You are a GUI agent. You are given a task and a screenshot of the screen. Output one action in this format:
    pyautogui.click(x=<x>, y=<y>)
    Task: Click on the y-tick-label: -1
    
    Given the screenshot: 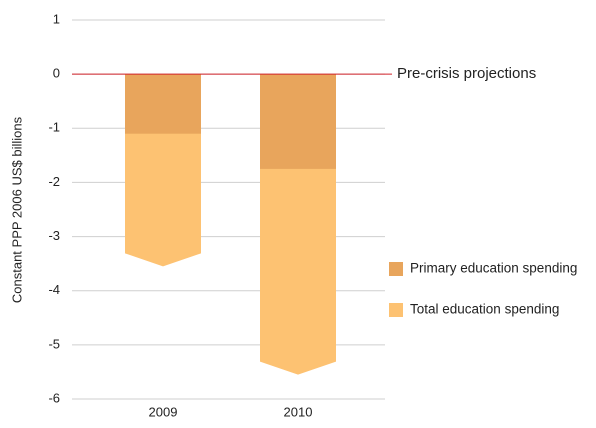 What is the action you would take?
    pyautogui.click(x=54, y=127)
    